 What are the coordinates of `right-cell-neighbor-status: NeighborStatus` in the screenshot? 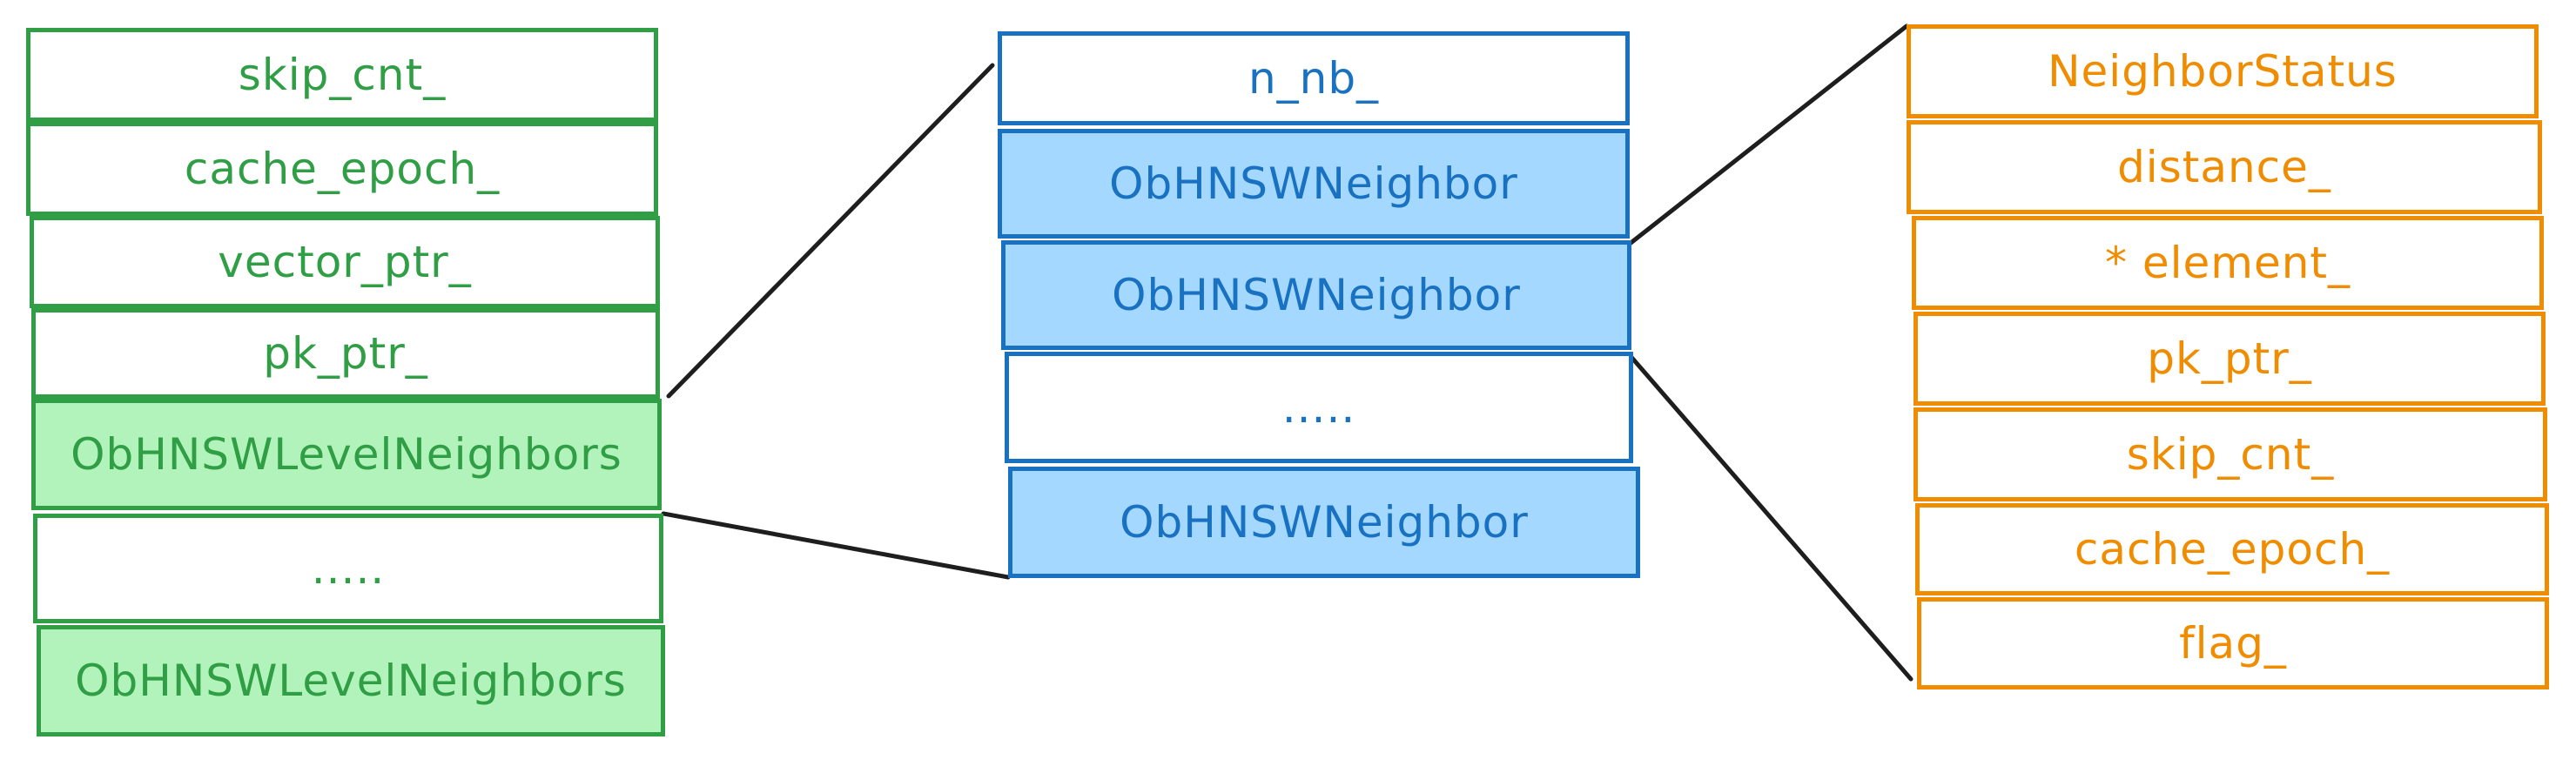 It's located at (2223, 71).